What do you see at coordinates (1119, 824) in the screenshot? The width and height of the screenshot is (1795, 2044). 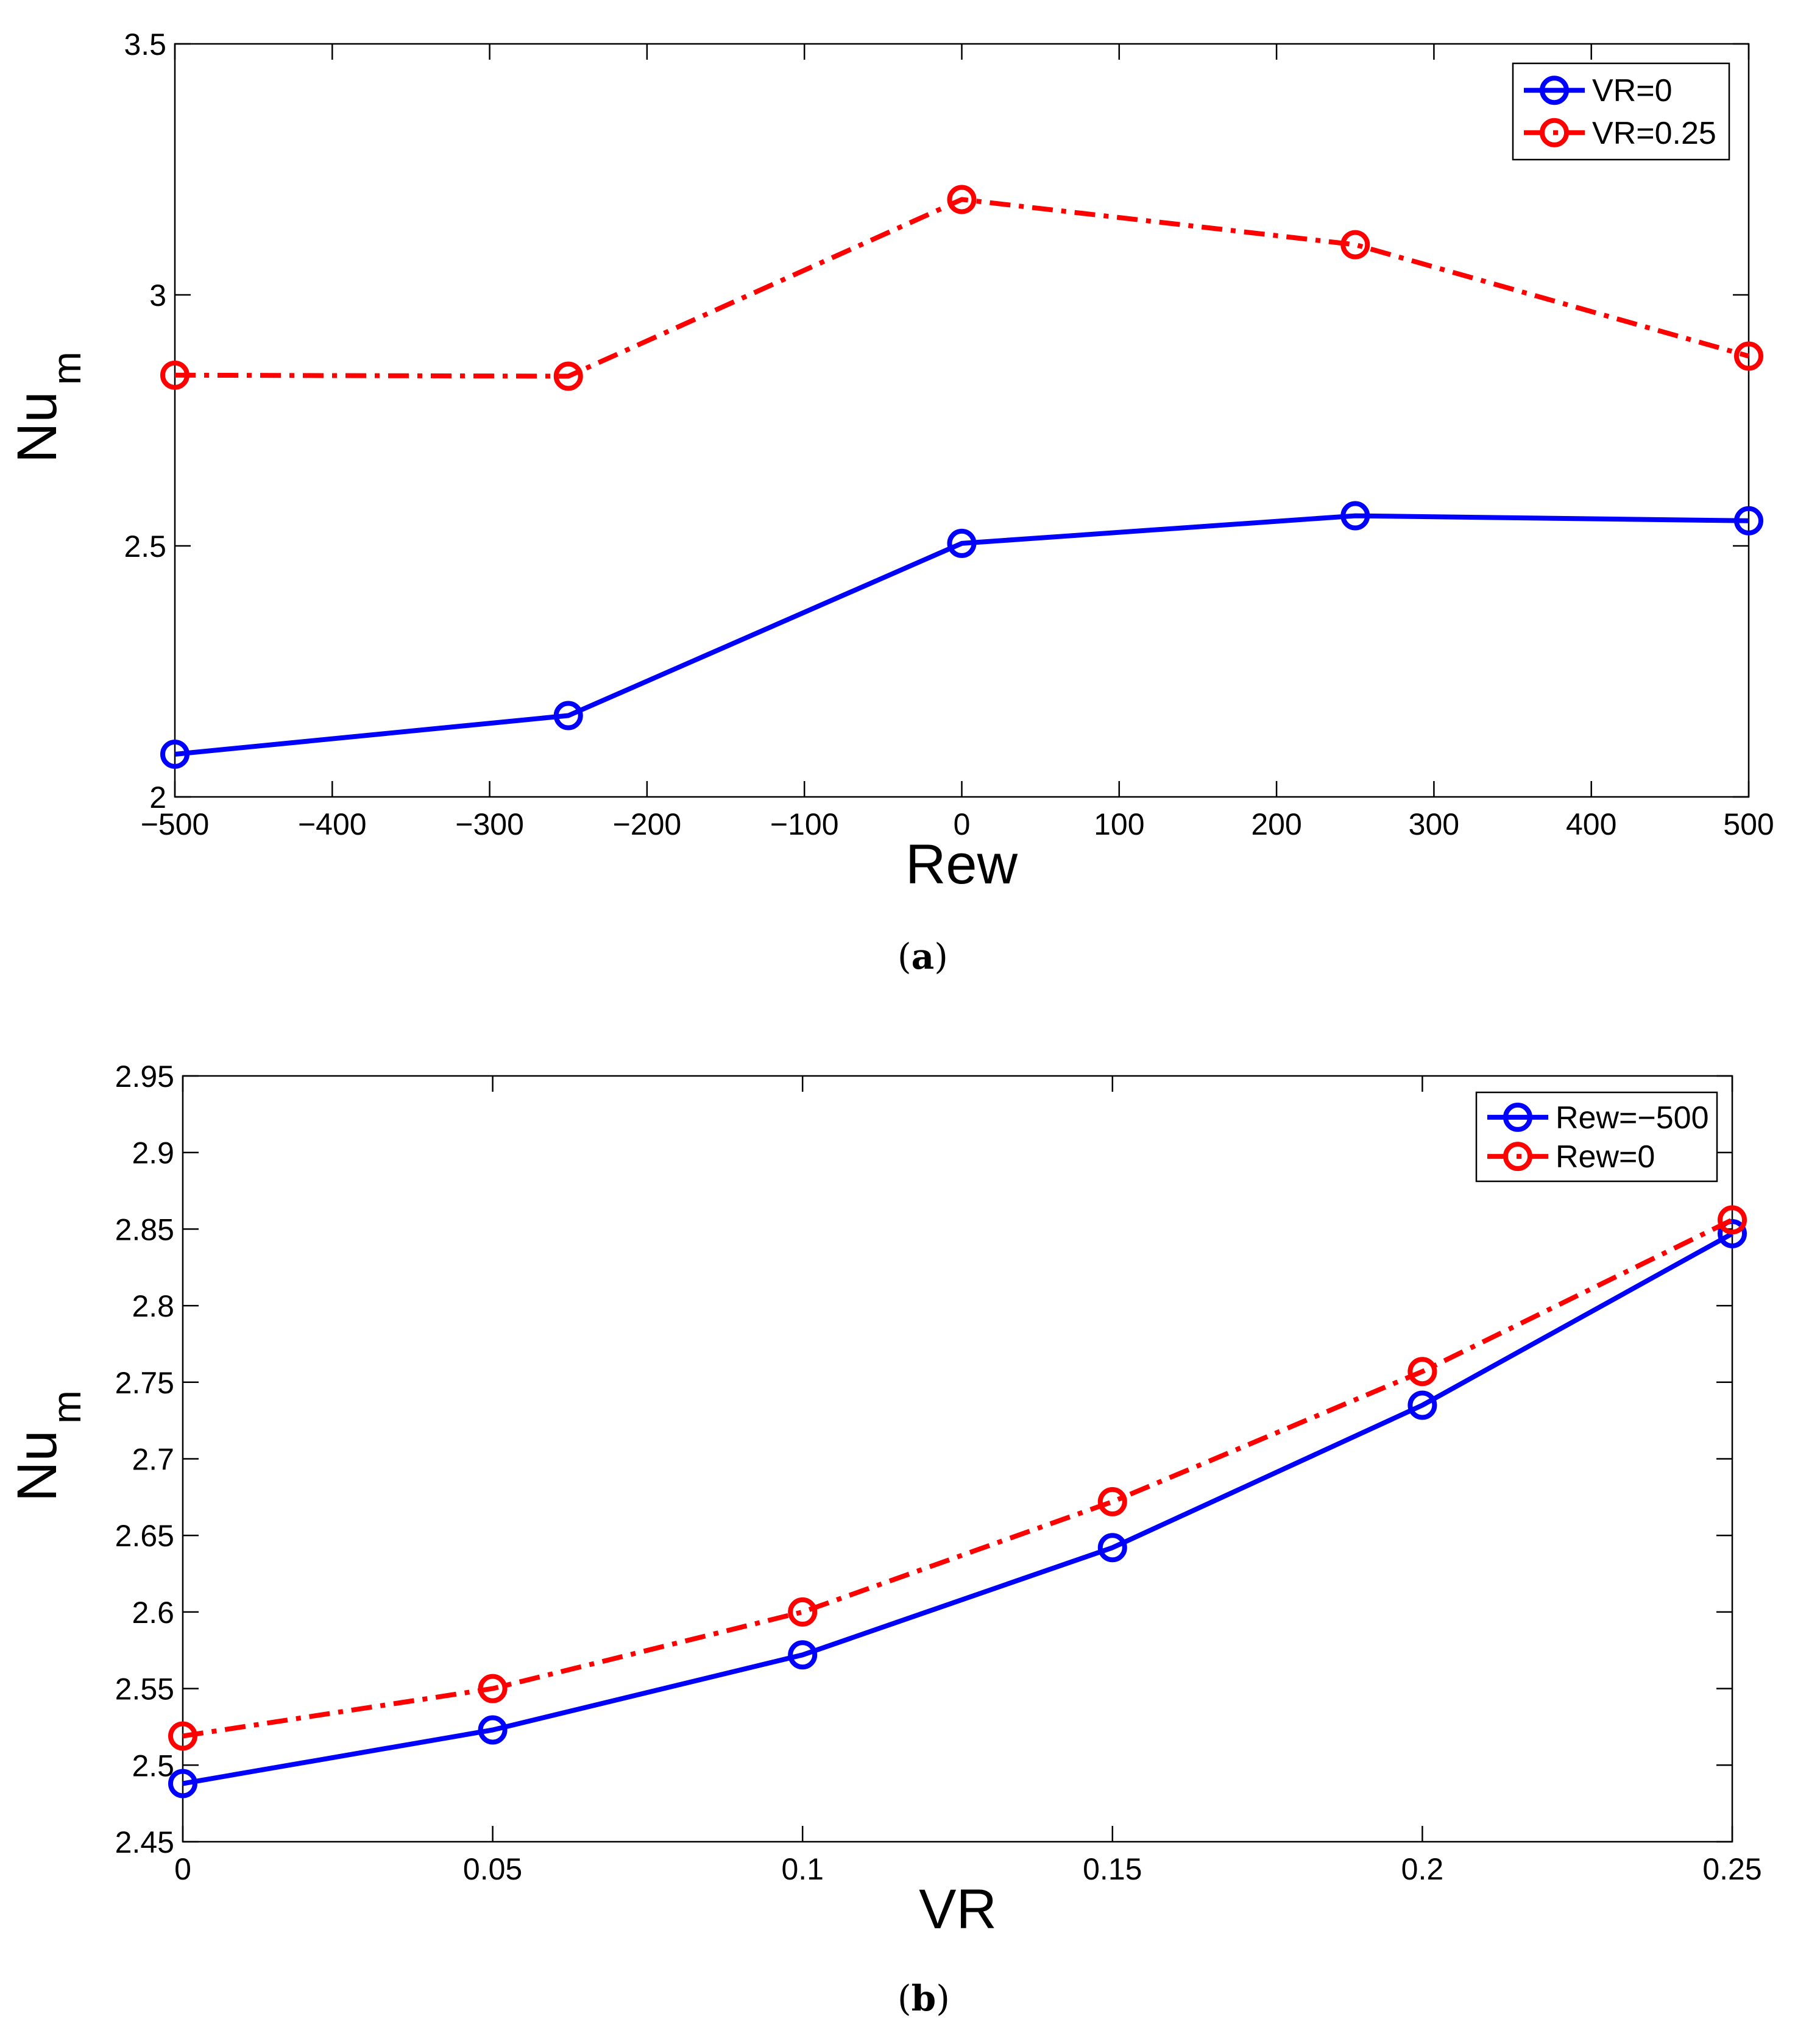 I see `x-tick-label: 100` at bounding box center [1119, 824].